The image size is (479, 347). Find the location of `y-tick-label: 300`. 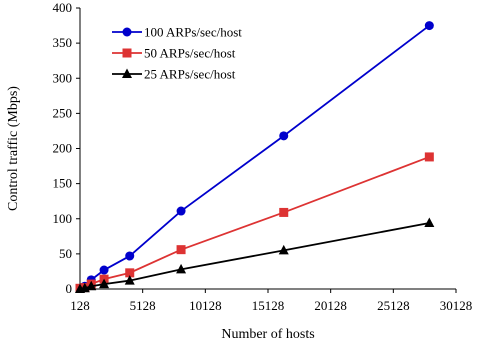

y-tick-label: 300 is located at coordinates (63, 77).